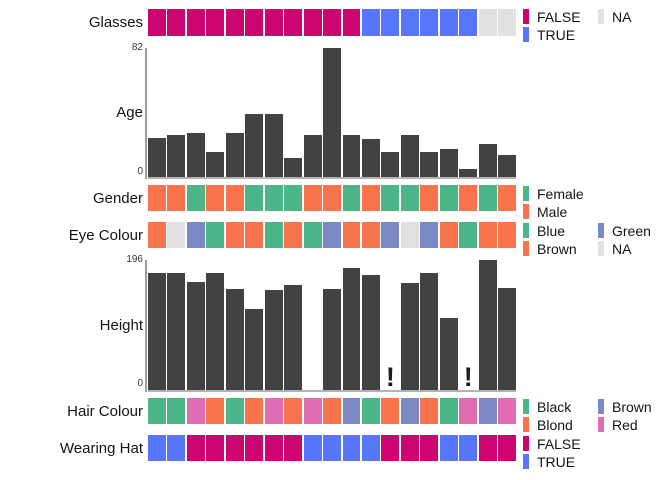 The height and width of the screenshot is (480, 672). I want to click on wearing-hat-tile-strip, so click(332, 448).